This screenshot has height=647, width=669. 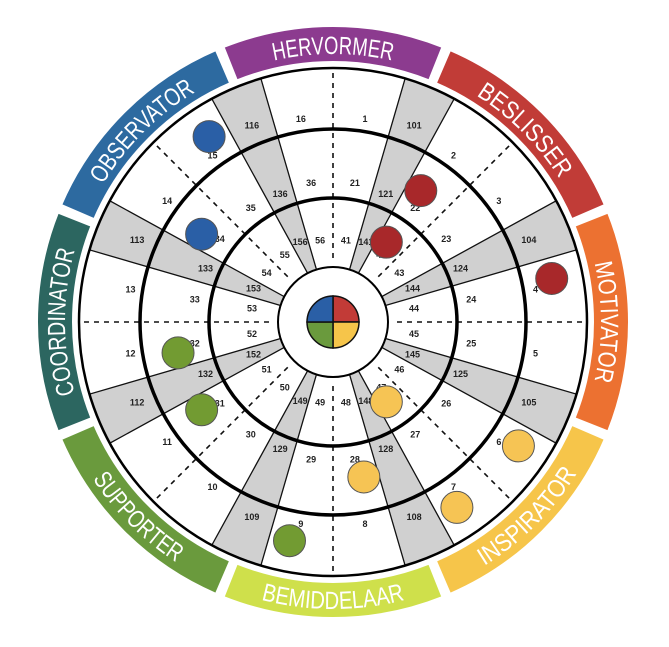 What do you see at coordinates (528, 240) in the screenshot?
I see `wedge-label: 104` at bounding box center [528, 240].